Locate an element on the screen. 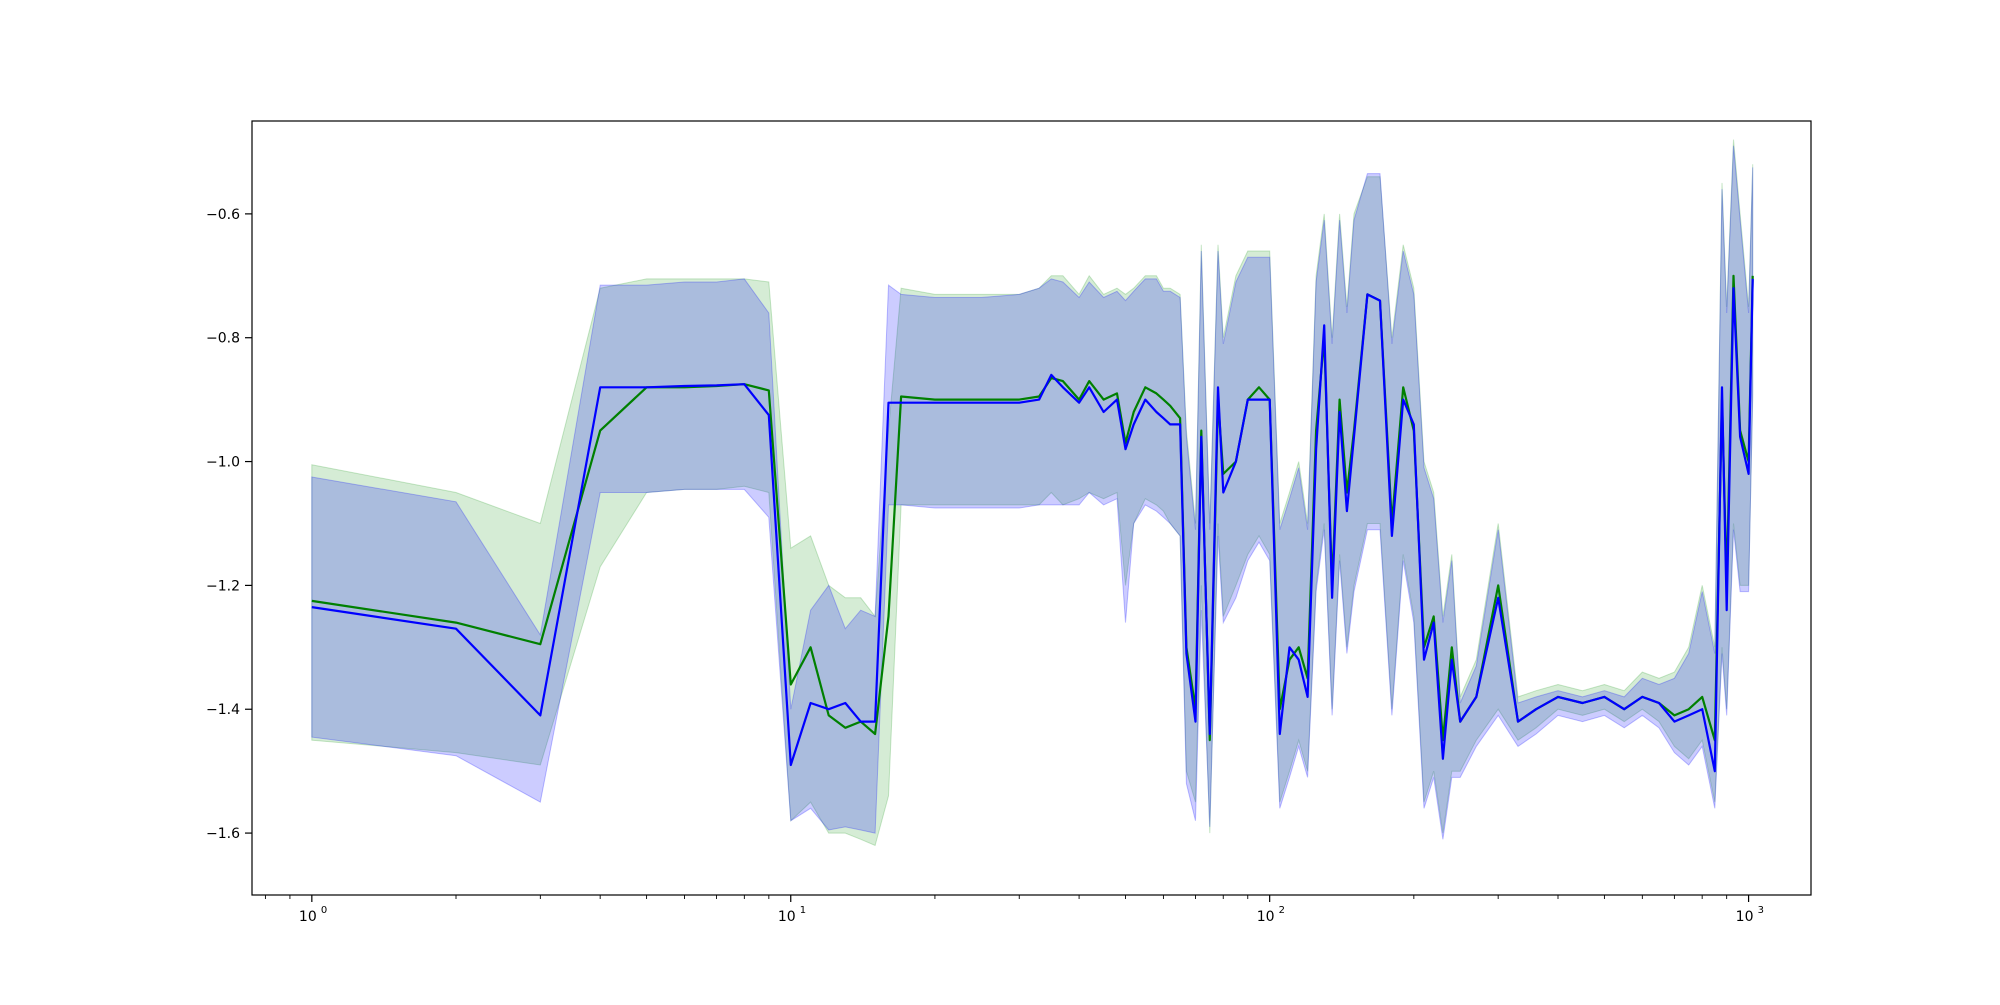 This screenshot has width=2000, height=1005. x-tick-label-3: 10 is located at coordinates (1745, 917).